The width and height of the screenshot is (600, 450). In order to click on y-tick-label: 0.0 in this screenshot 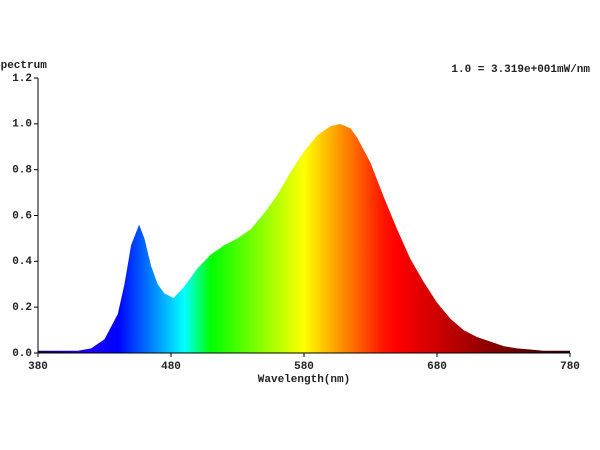, I will do `click(22, 354)`.